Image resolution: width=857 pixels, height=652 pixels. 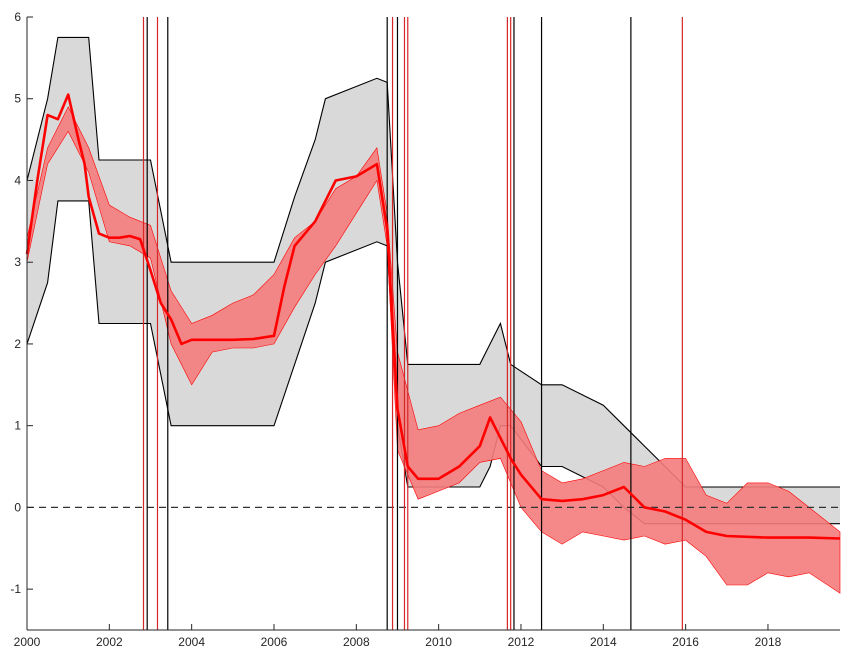 I want to click on y-tick-label: 2, so click(x=17, y=344).